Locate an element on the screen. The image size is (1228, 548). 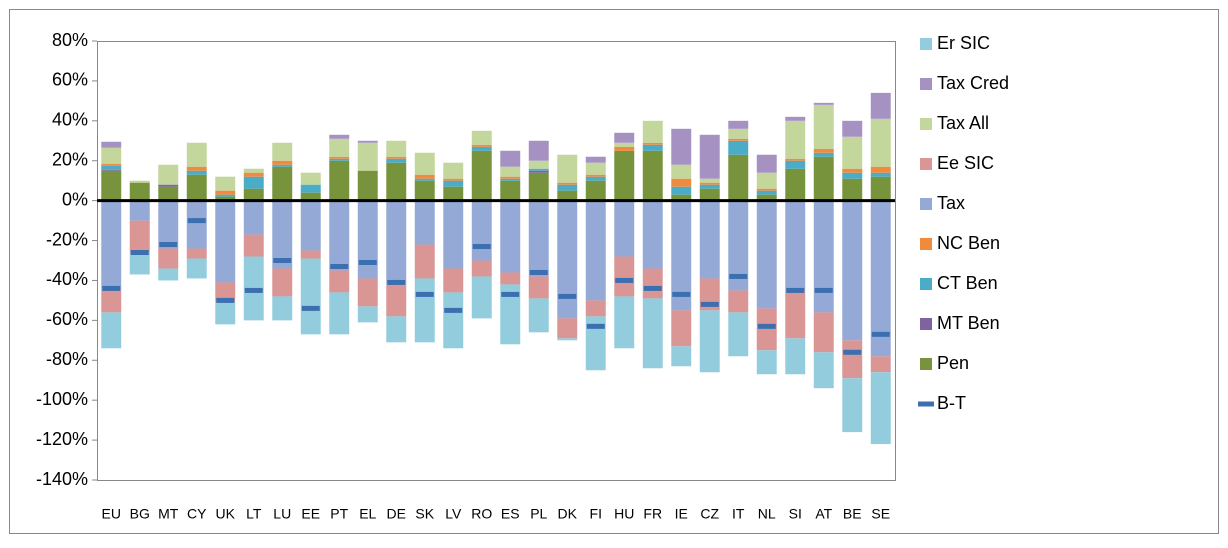
x-tick-label: HU is located at coordinates (624, 514).